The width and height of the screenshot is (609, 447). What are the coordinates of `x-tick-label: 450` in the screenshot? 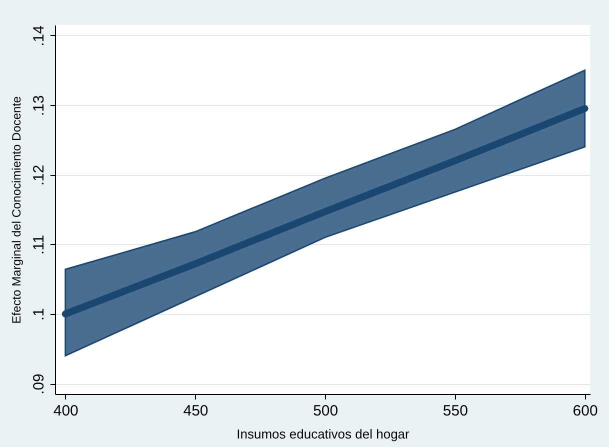 It's located at (195, 411).